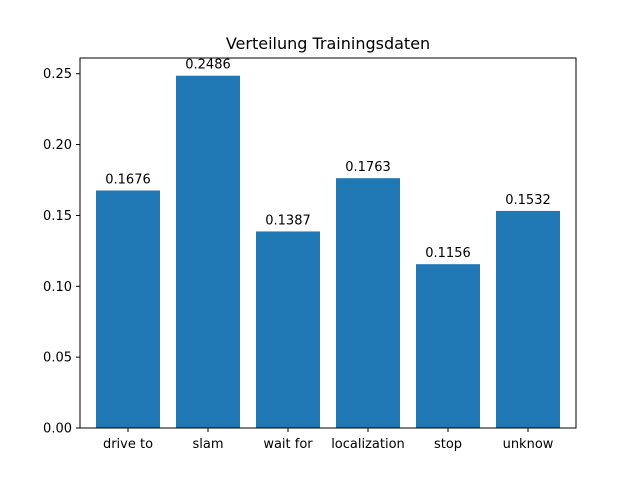  What do you see at coordinates (368, 303) in the screenshot?
I see `bar-localization` at bounding box center [368, 303].